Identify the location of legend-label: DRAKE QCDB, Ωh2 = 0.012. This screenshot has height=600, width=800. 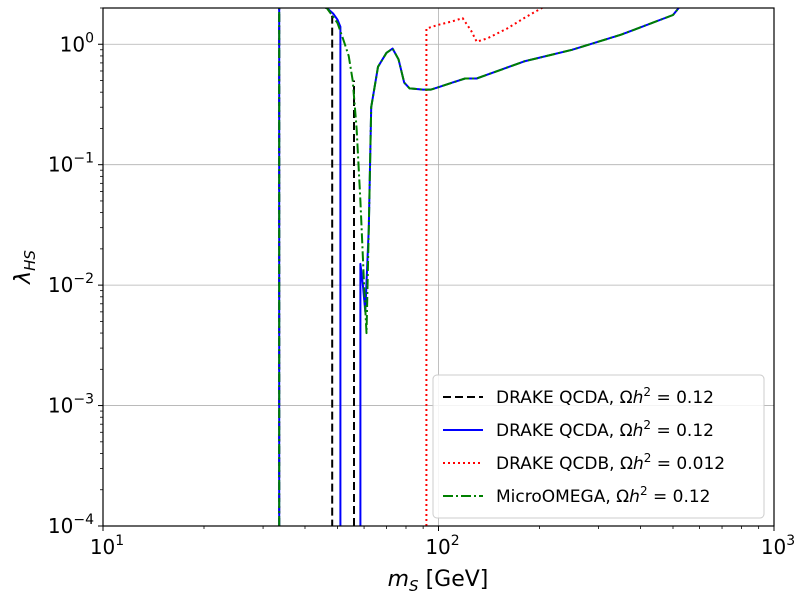
(610, 462).